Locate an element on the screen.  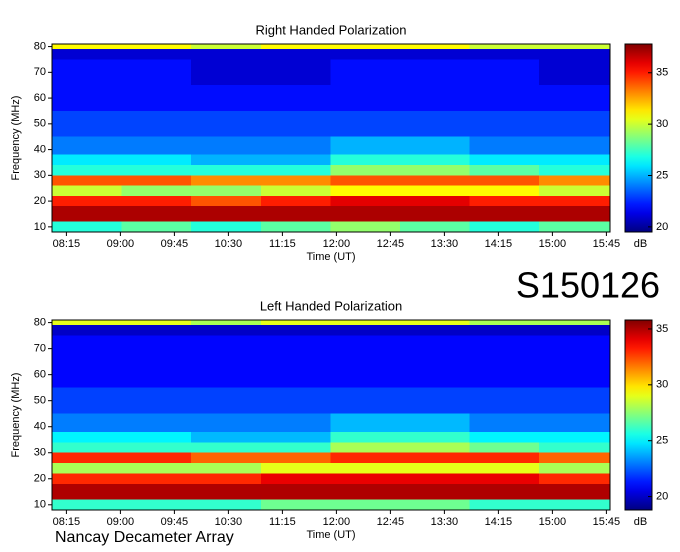
x-tick-label: 08:15 is located at coordinates (67, 244).